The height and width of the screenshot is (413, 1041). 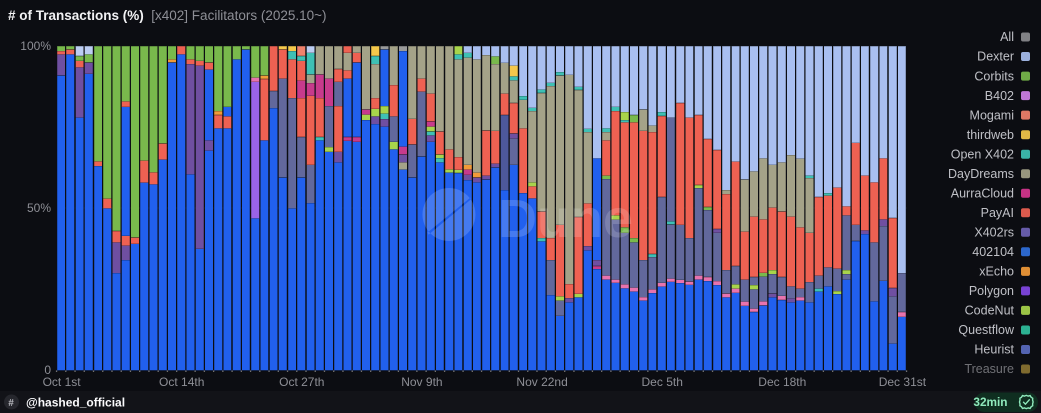 What do you see at coordinates (990, 402) in the screenshot?
I see `svg-text: 32min` at bounding box center [990, 402].